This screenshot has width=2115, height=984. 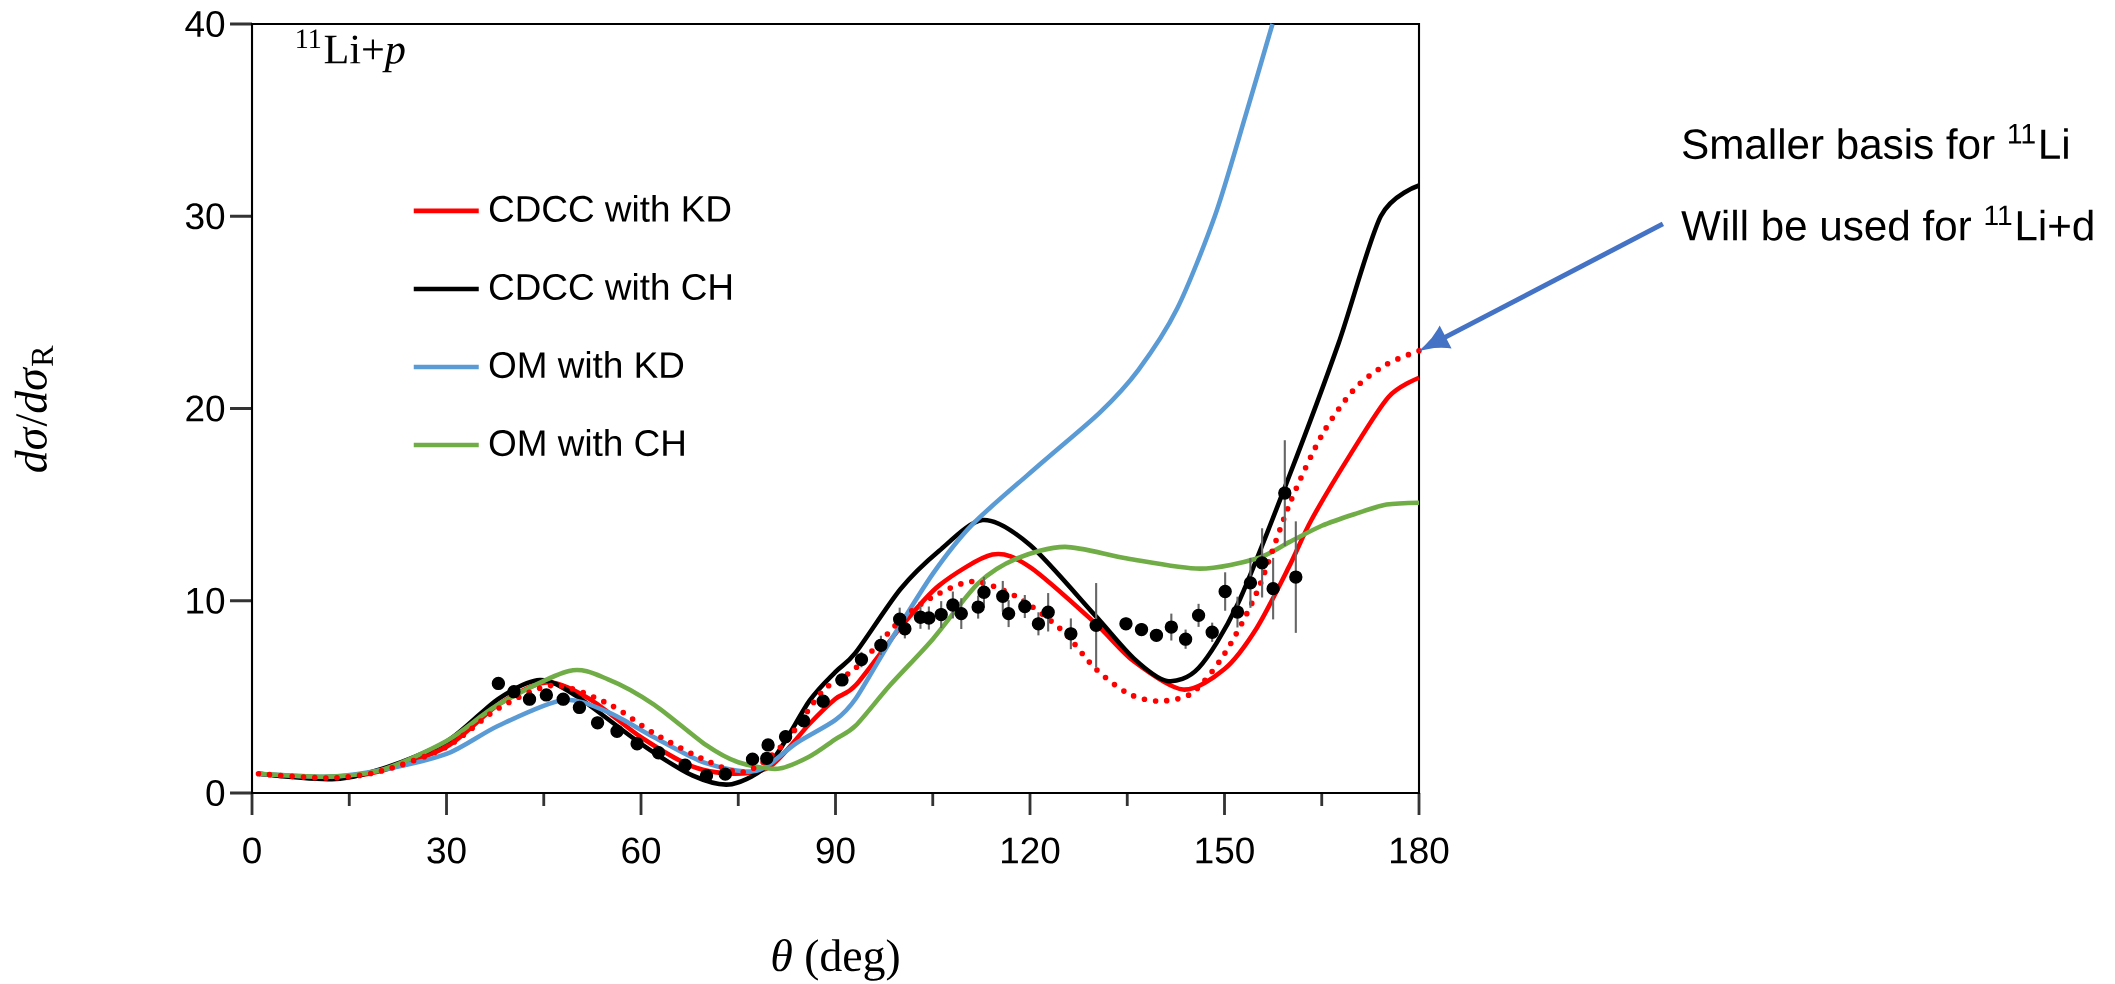 What do you see at coordinates (1225, 850) in the screenshot?
I see `x-tick-label: 150` at bounding box center [1225, 850].